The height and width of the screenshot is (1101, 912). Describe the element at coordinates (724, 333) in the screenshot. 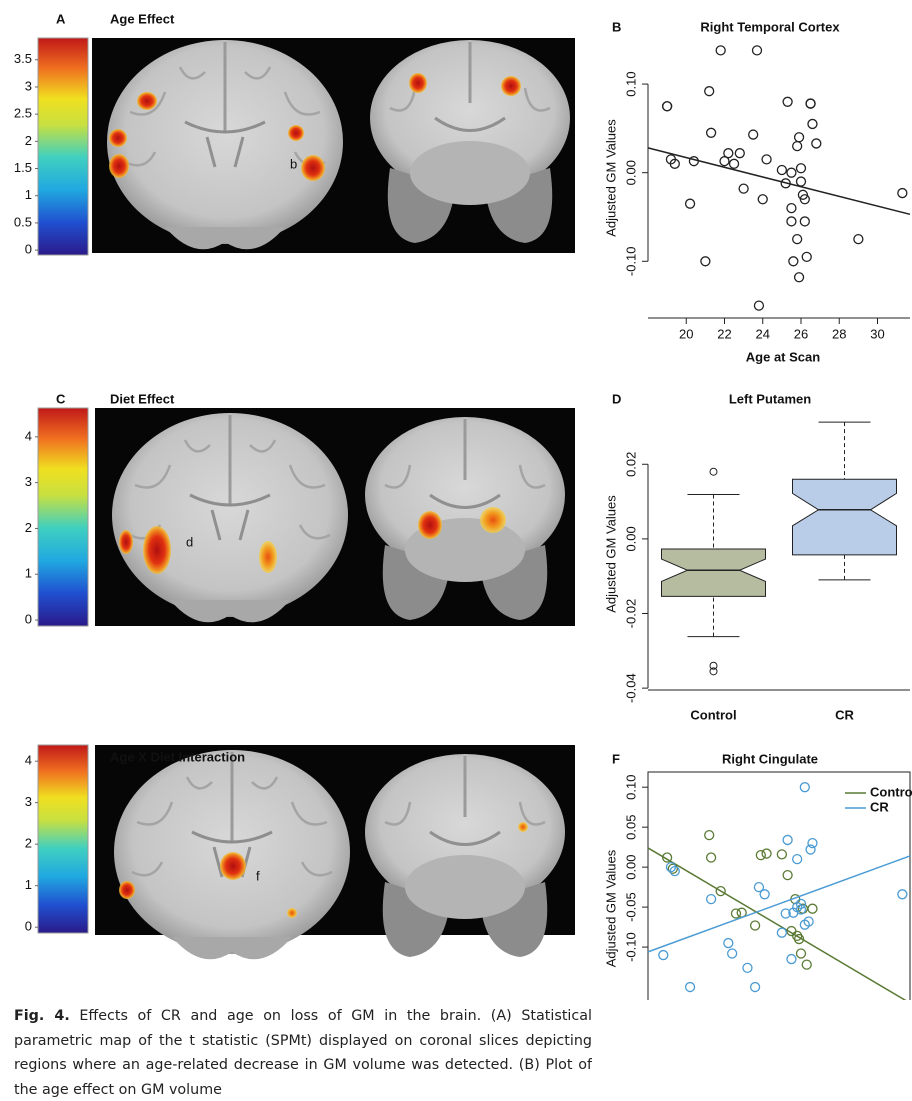

I see `x-tick-label: 22` at that location.